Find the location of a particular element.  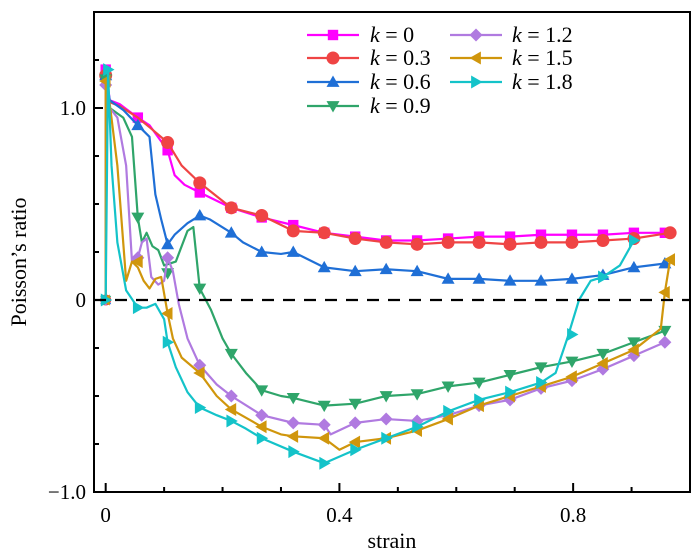

x-tick-label: 0.8 is located at coordinates (573, 515).